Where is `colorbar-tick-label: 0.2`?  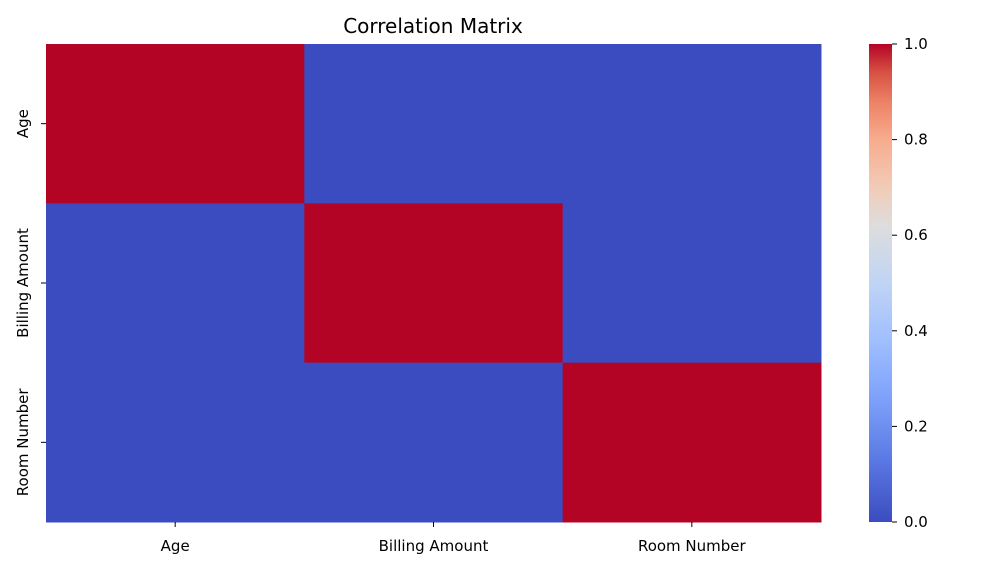
colorbar-tick-label: 0.2 is located at coordinates (916, 426).